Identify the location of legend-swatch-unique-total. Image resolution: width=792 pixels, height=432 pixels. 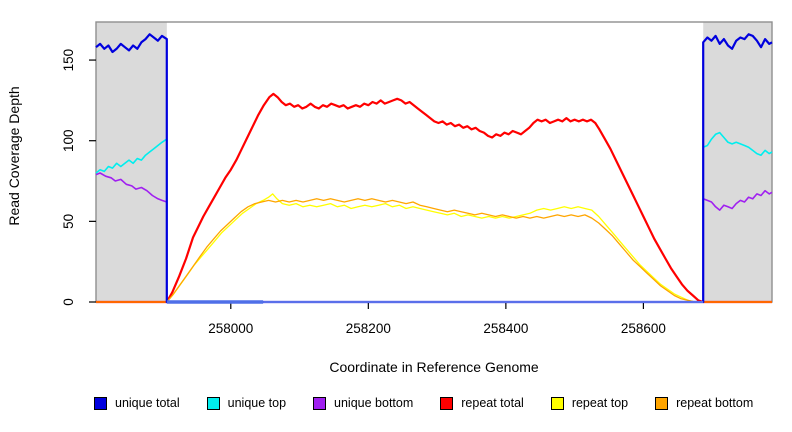
(100, 403).